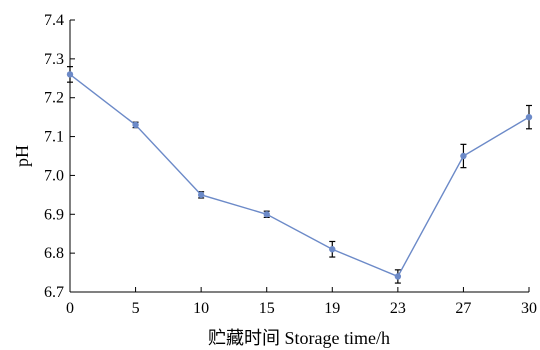  Describe the element at coordinates (54, 20) in the screenshot. I see `y-tick-label: 7.4` at that location.